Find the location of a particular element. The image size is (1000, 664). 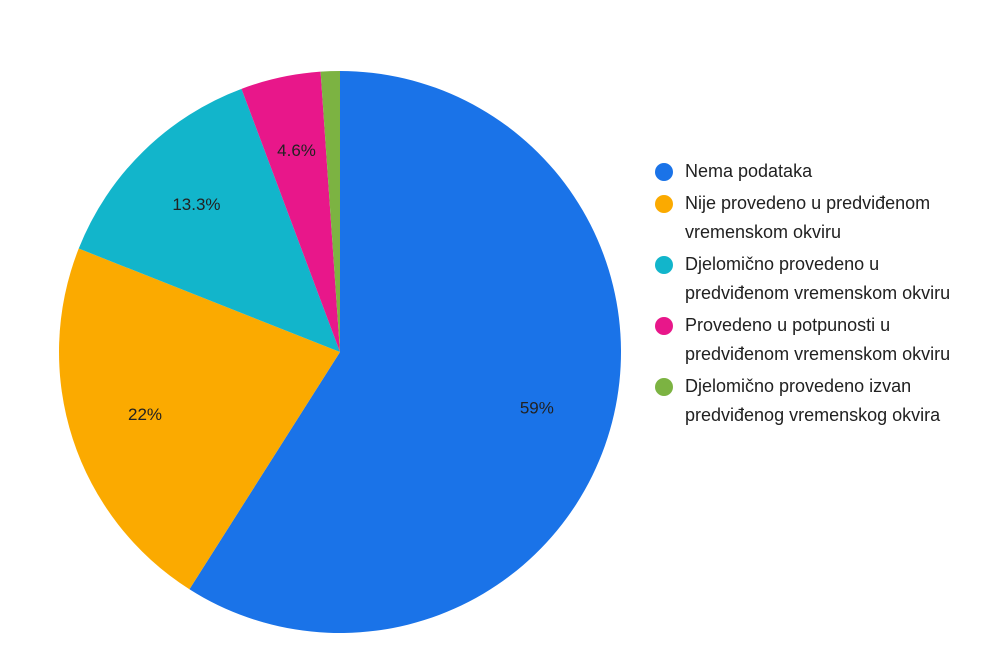

slice-data-label: 22% is located at coordinates (145, 414).